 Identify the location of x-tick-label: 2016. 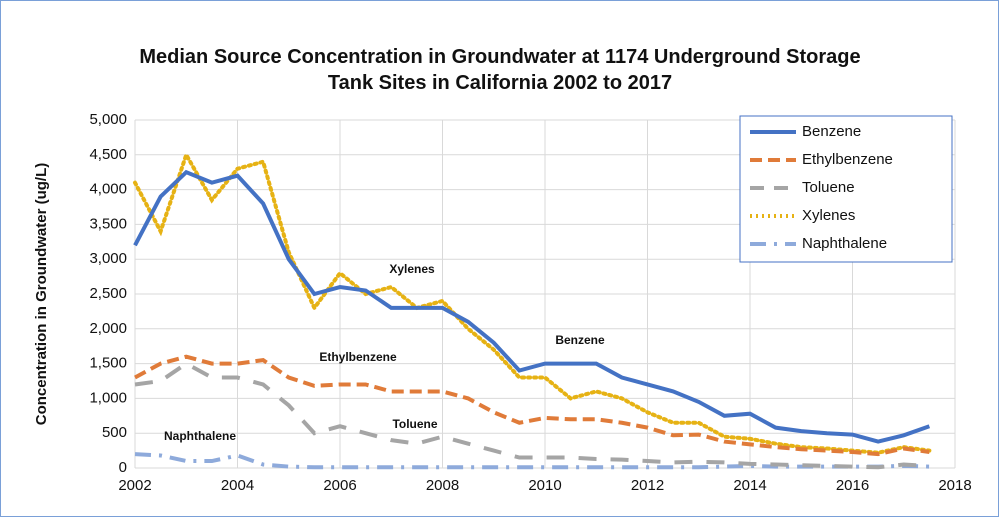
(852, 485).